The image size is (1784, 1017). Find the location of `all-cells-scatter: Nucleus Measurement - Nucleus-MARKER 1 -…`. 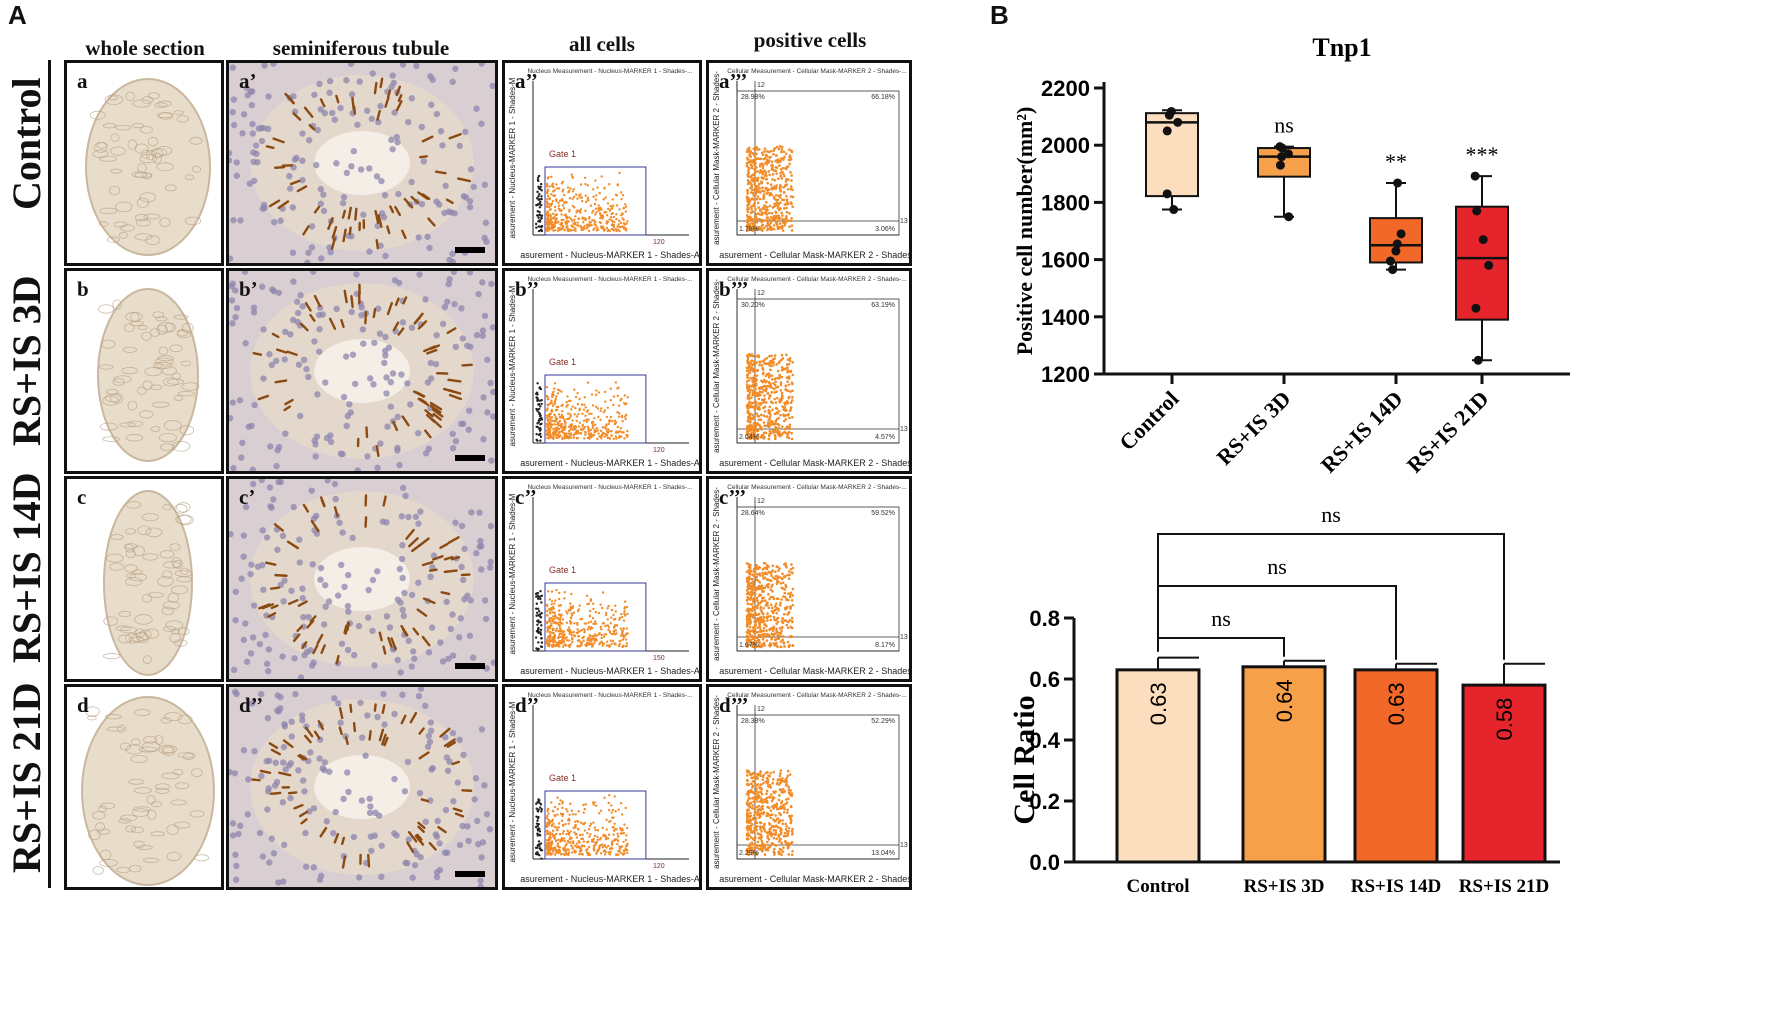

all-cells-scatter: Nucleus Measurement - Nucleus-MARKER 1 -… is located at coordinates (603, 164).